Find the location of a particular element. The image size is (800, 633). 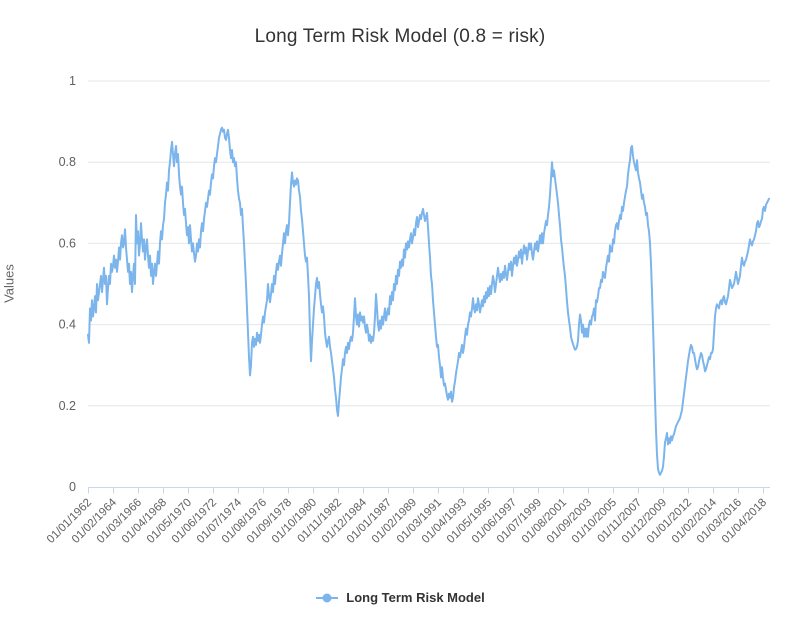

y-tick-label: 1 is located at coordinates (72, 81).